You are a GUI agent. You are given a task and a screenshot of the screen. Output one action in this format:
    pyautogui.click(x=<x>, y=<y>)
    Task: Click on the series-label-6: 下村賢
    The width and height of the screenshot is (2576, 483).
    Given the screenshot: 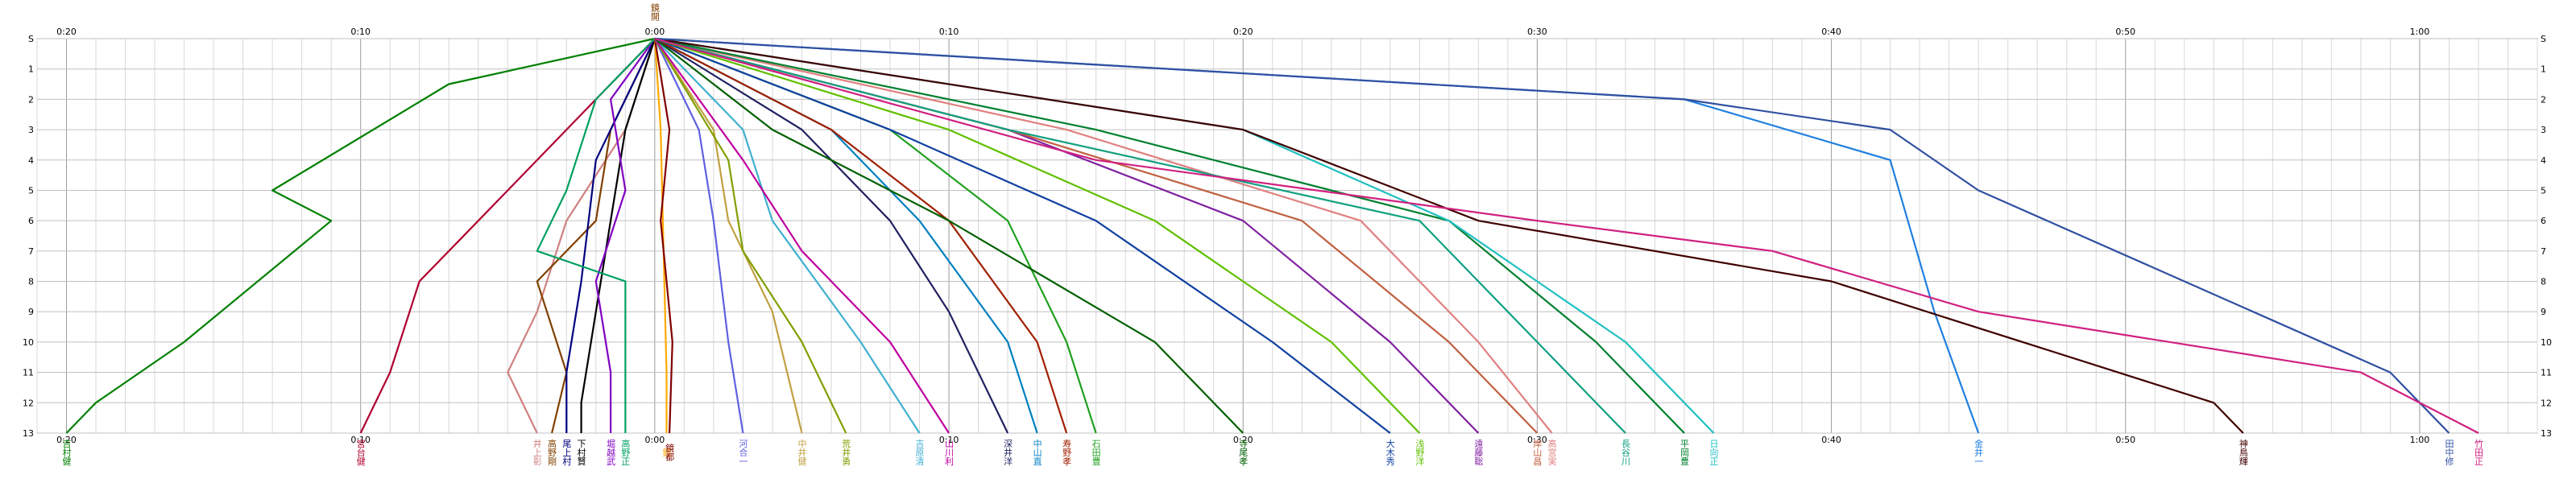 What is the action you would take?
    pyautogui.click(x=581, y=453)
    